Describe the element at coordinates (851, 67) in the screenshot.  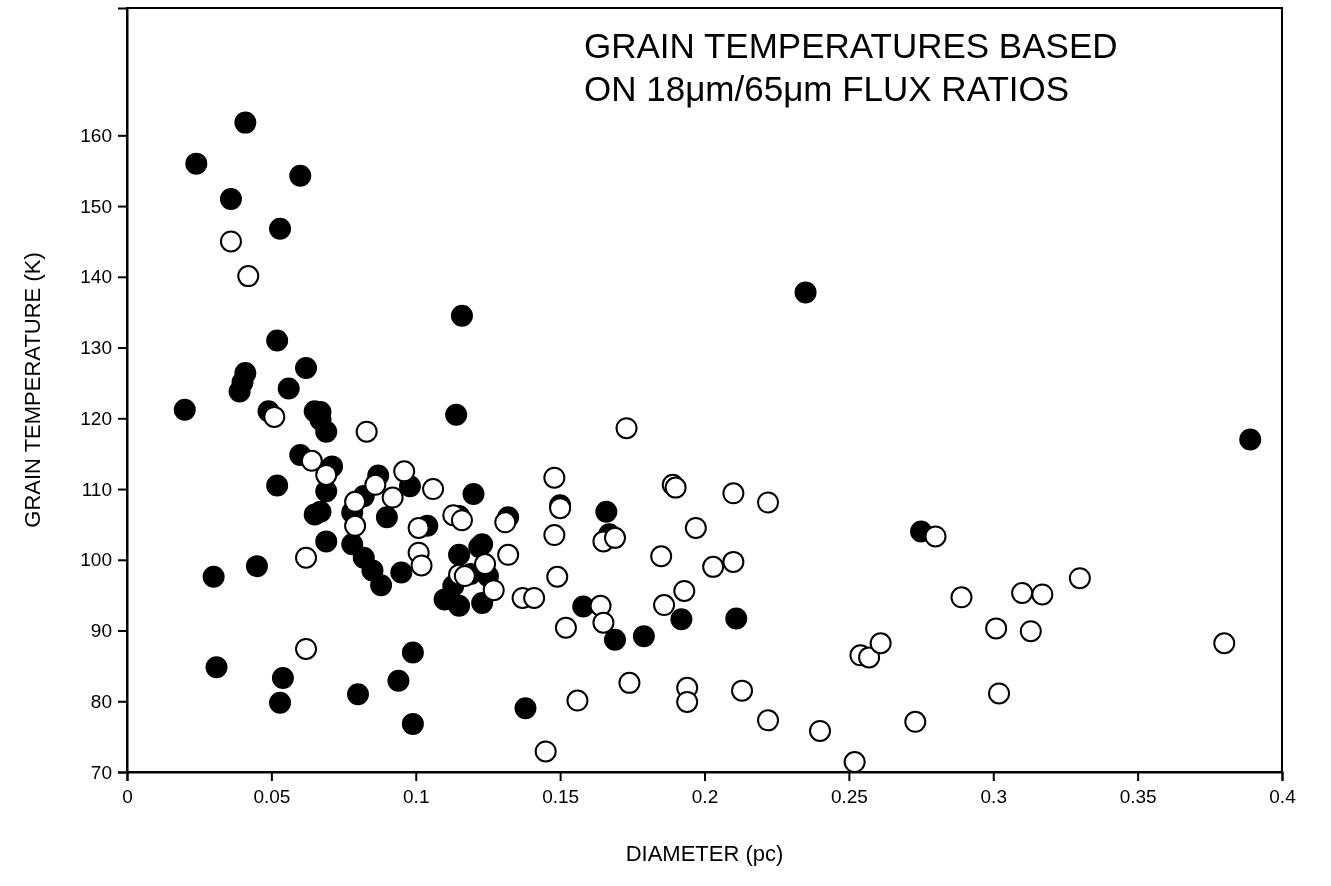
I see `annotation: GRAIN TEMPERATURES BASED ON 18μm/65μm FLUX RATIOS` at that location.